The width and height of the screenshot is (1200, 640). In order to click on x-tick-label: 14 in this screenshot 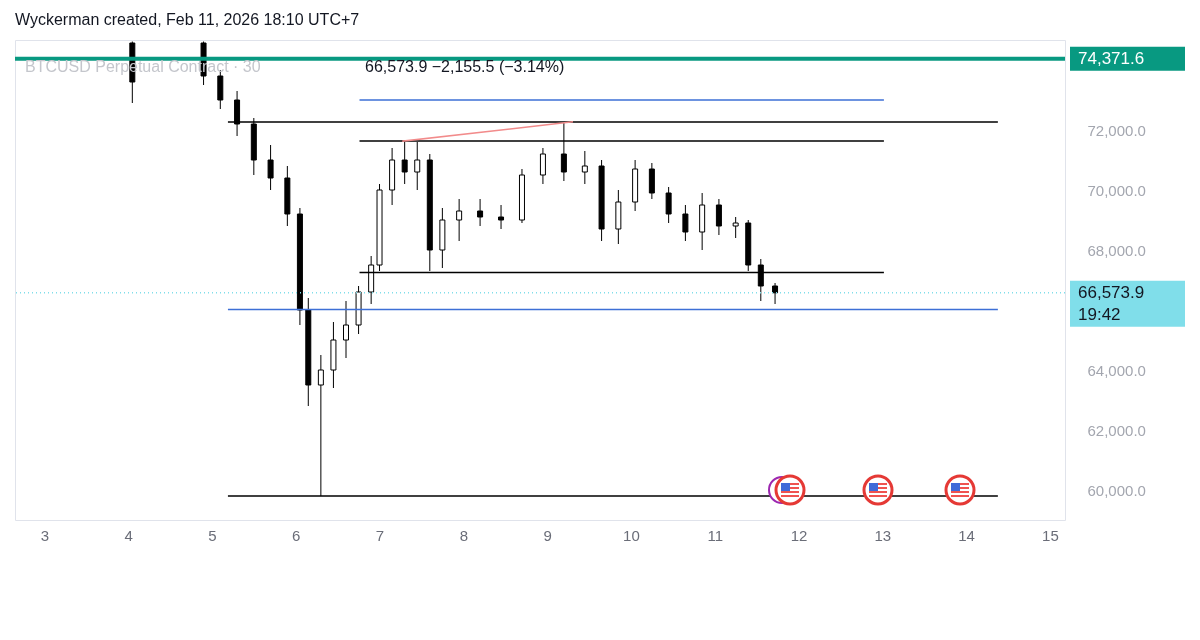, I will do `click(966, 535)`.